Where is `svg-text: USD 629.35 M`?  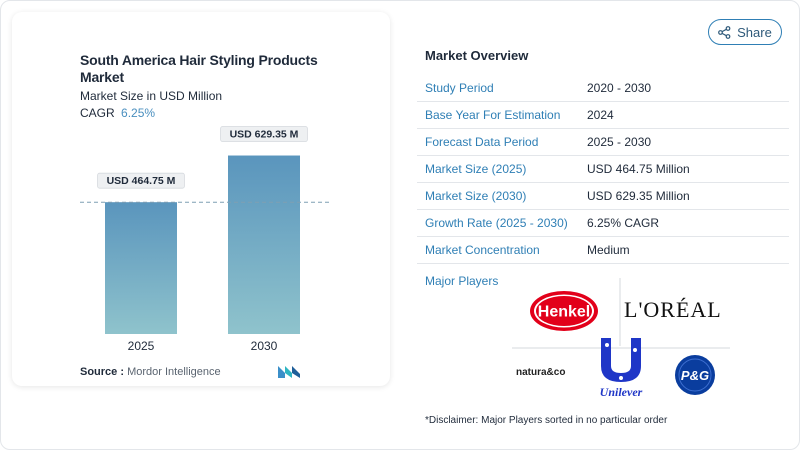
svg-text: USD 629.35 M is located at coordinates (264, 135).